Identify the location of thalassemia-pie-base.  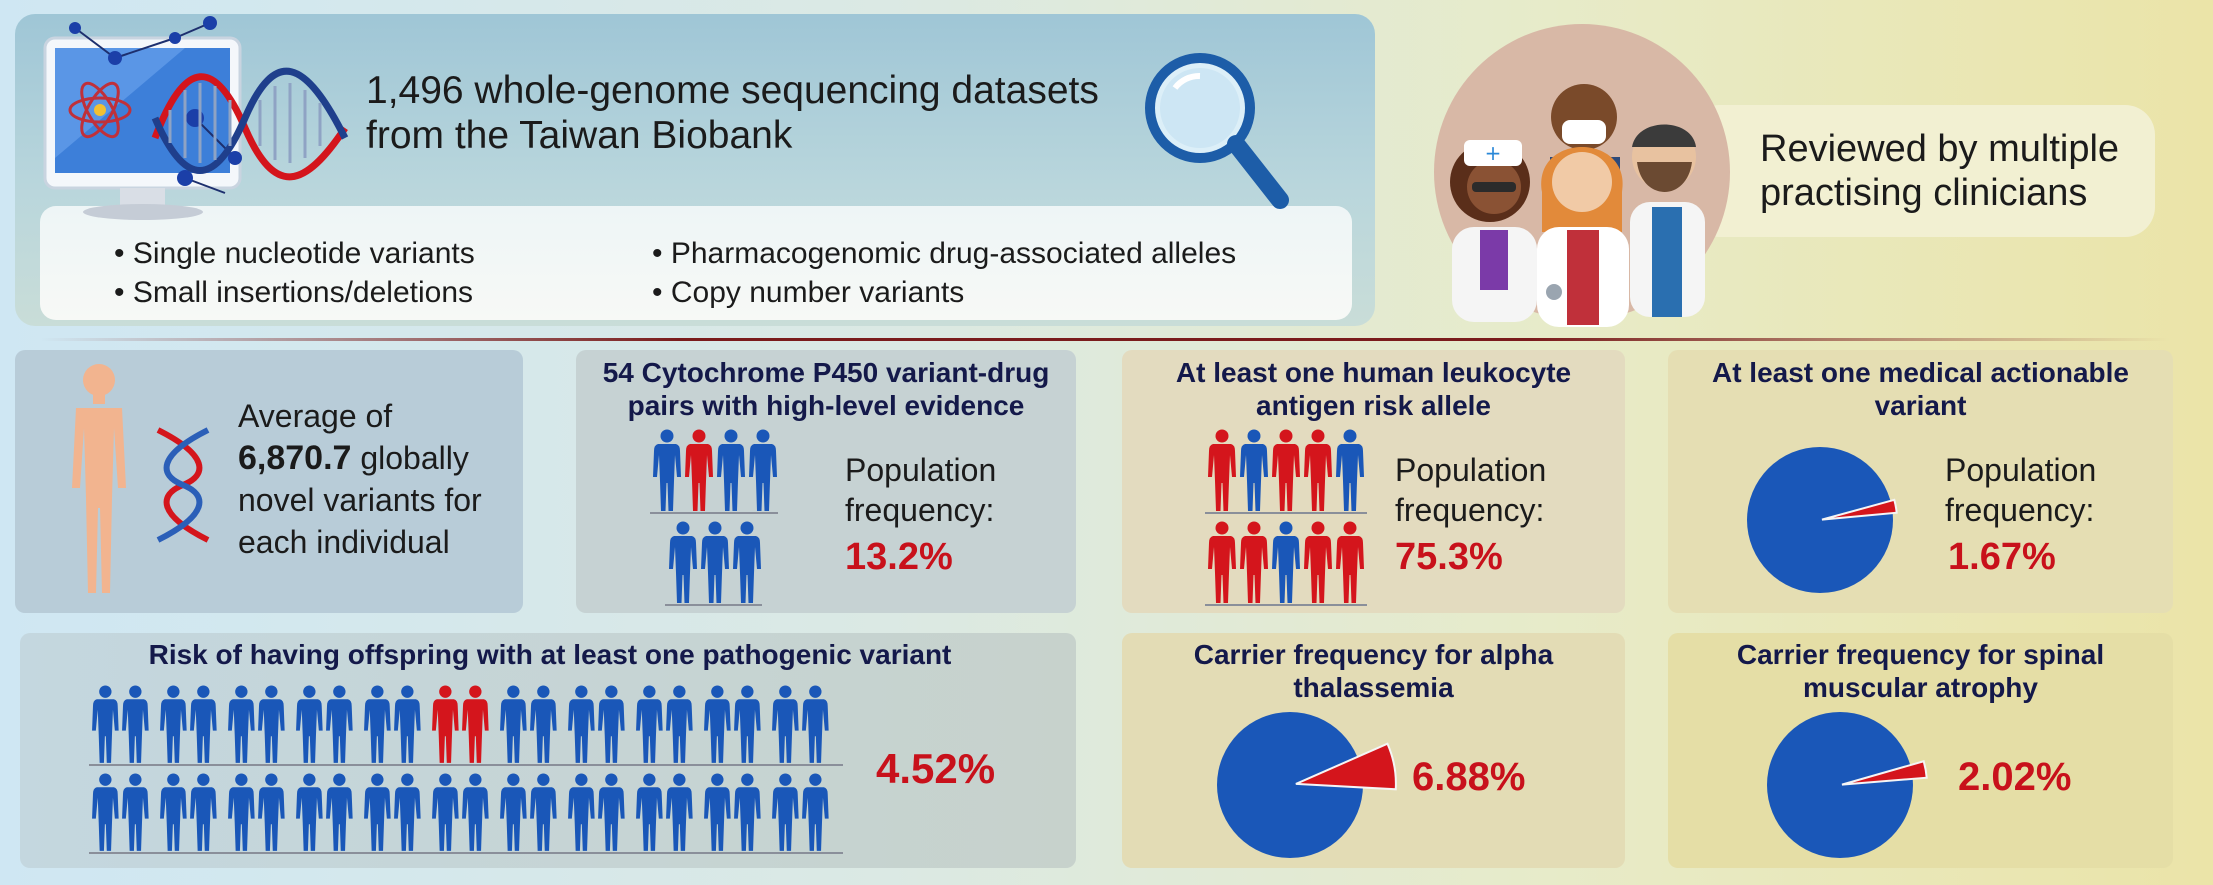
(1290, 785).